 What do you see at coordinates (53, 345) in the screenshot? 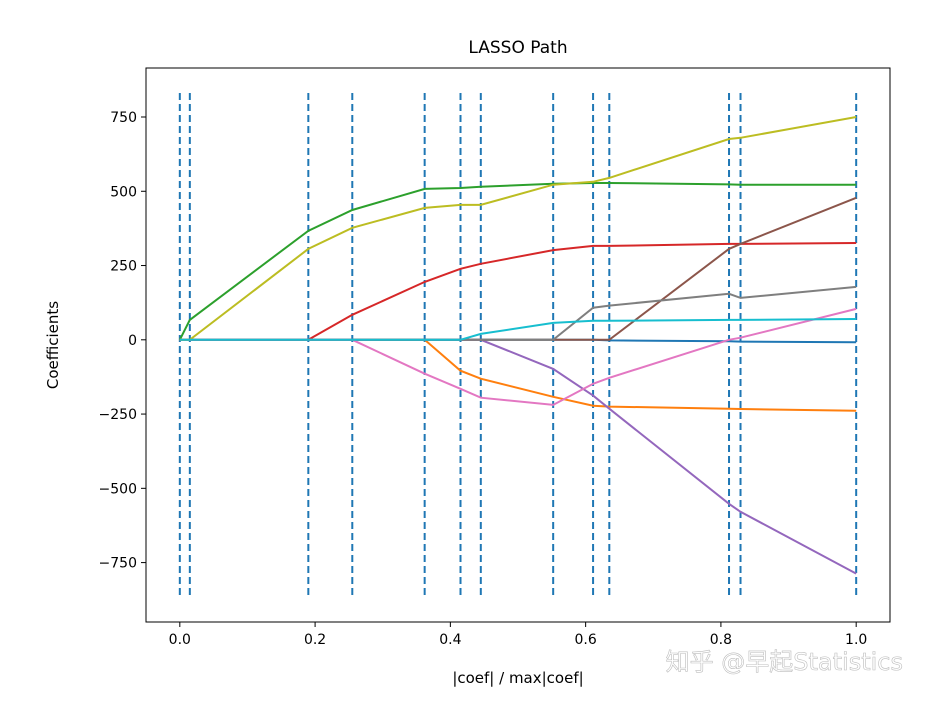
I see `y-axis-label: Coefficients` at bounding box center [53, 345].